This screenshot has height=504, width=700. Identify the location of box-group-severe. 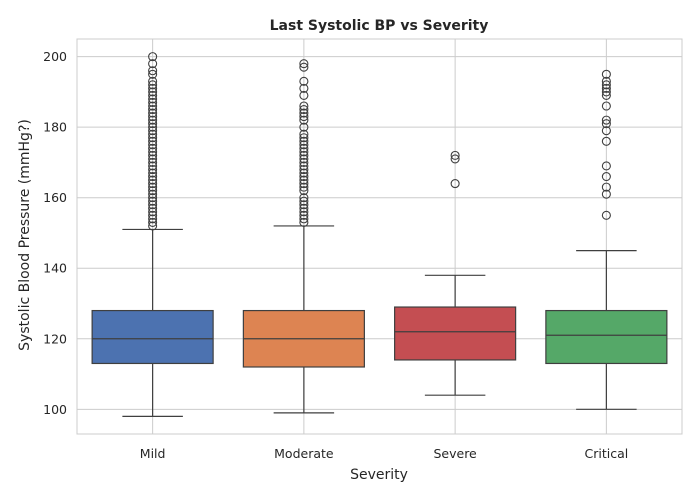
(455, 273).